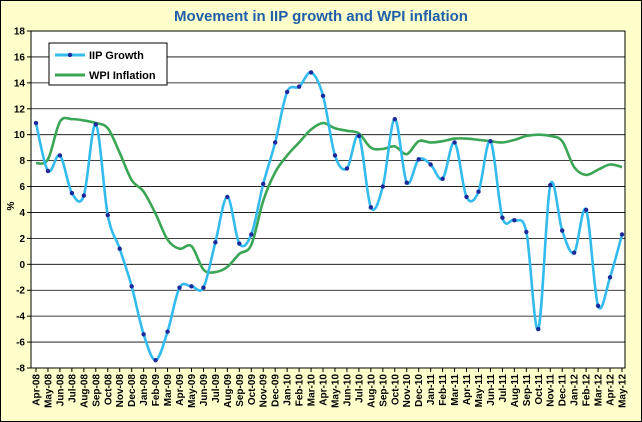  Describe the element at coordinates (407, 391) in the screenshot. I see `x-tick-label: Nov-10` at that location.